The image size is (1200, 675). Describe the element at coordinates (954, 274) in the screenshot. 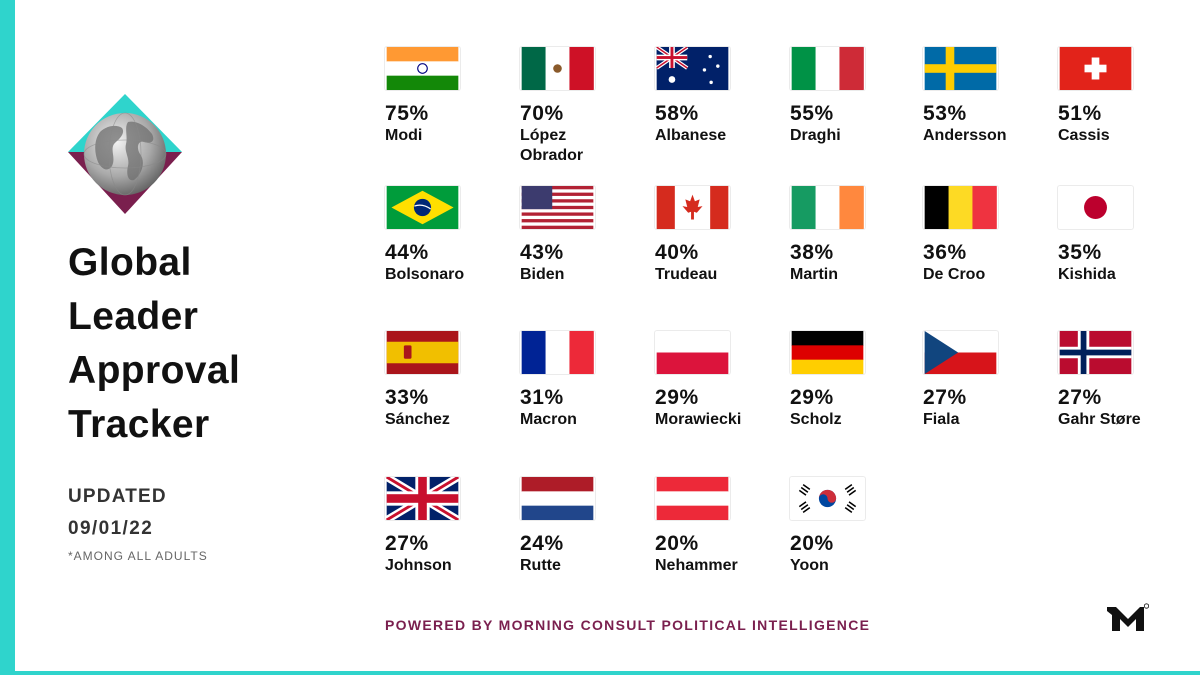

I see `leader-name: De Croo` at that location.